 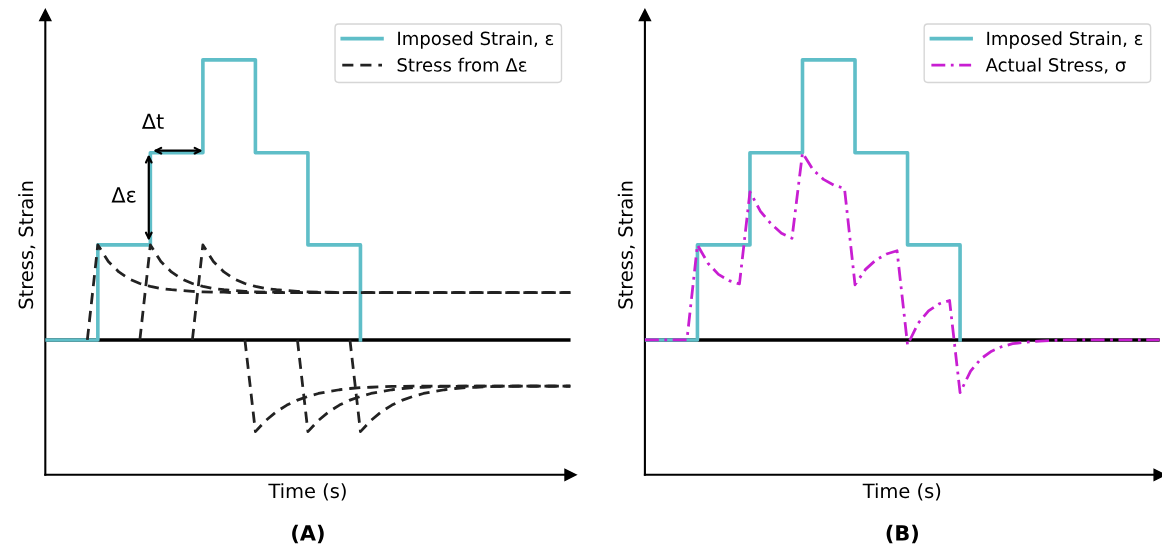 I want to click on text: (A), so click(x=308, y=534).